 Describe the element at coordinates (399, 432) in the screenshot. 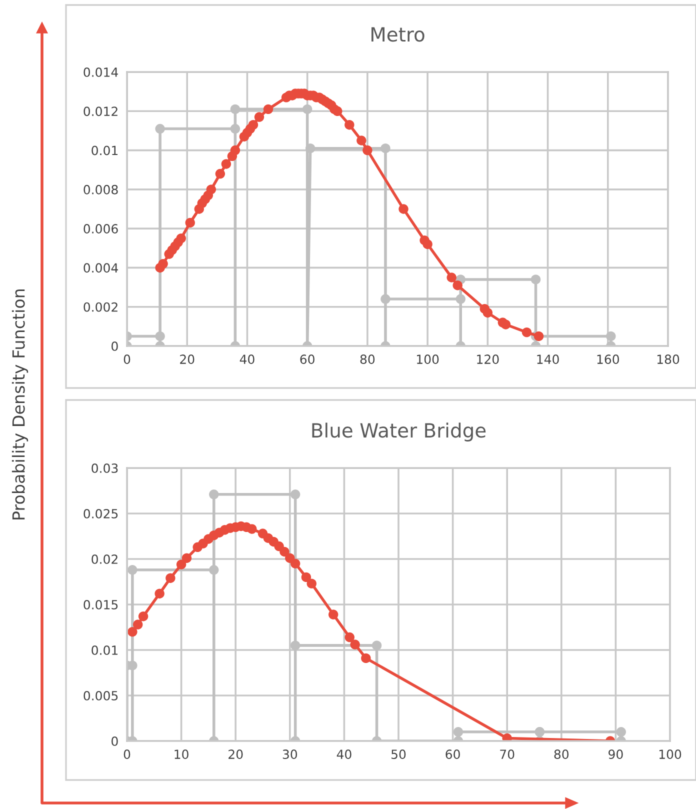

I see `chart-title: Blue Water Bridge` at that location.